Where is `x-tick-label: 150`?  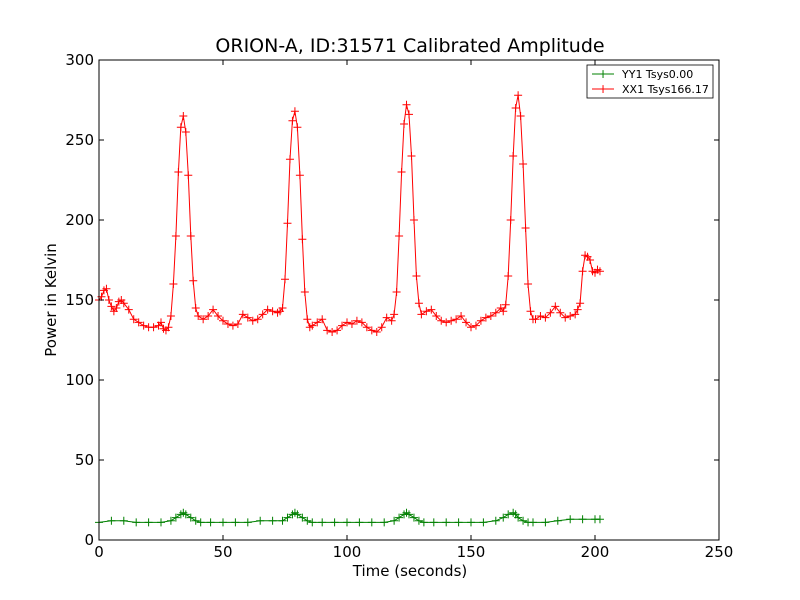
x-tick-label: 150 is located at coordinates (471, 552).